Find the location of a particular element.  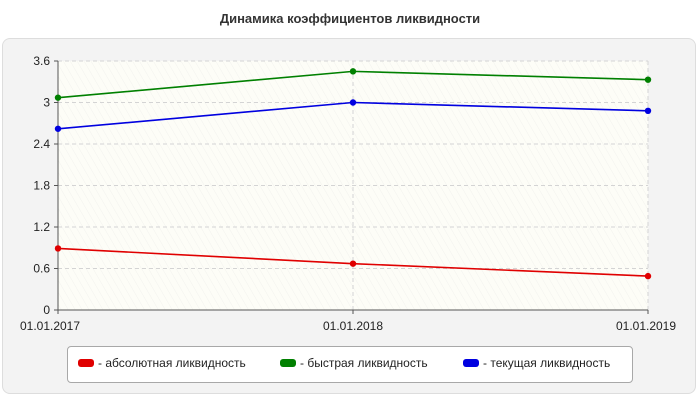

legend-swatch-quick is located at coordinates (288, 363).